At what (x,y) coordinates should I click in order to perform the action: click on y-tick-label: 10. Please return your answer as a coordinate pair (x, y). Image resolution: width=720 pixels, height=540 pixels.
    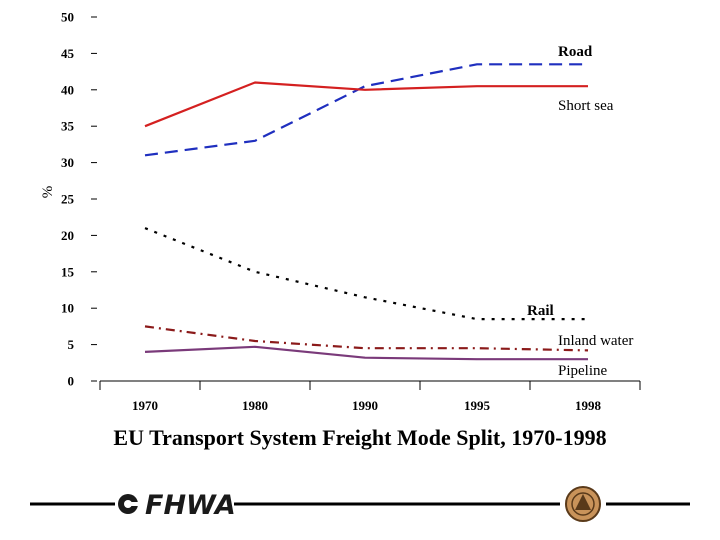
    Looking at the image, I should click on (67, 308).